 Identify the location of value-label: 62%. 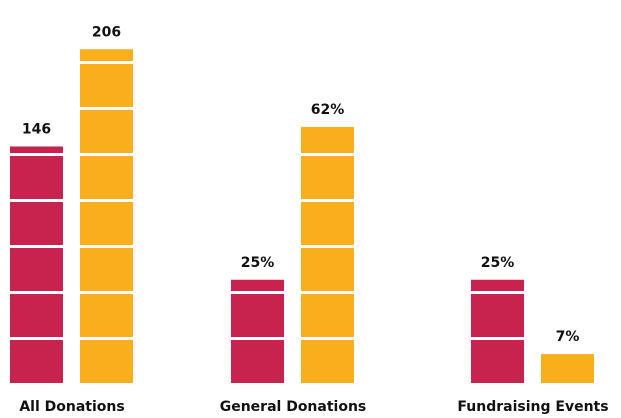
(328, 110).